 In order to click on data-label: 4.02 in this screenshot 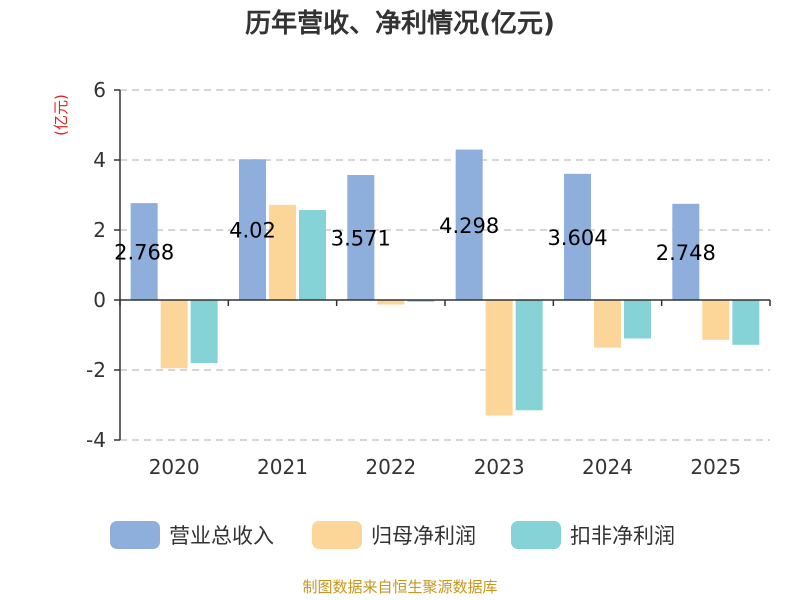, I will do `click(252, 231)`.